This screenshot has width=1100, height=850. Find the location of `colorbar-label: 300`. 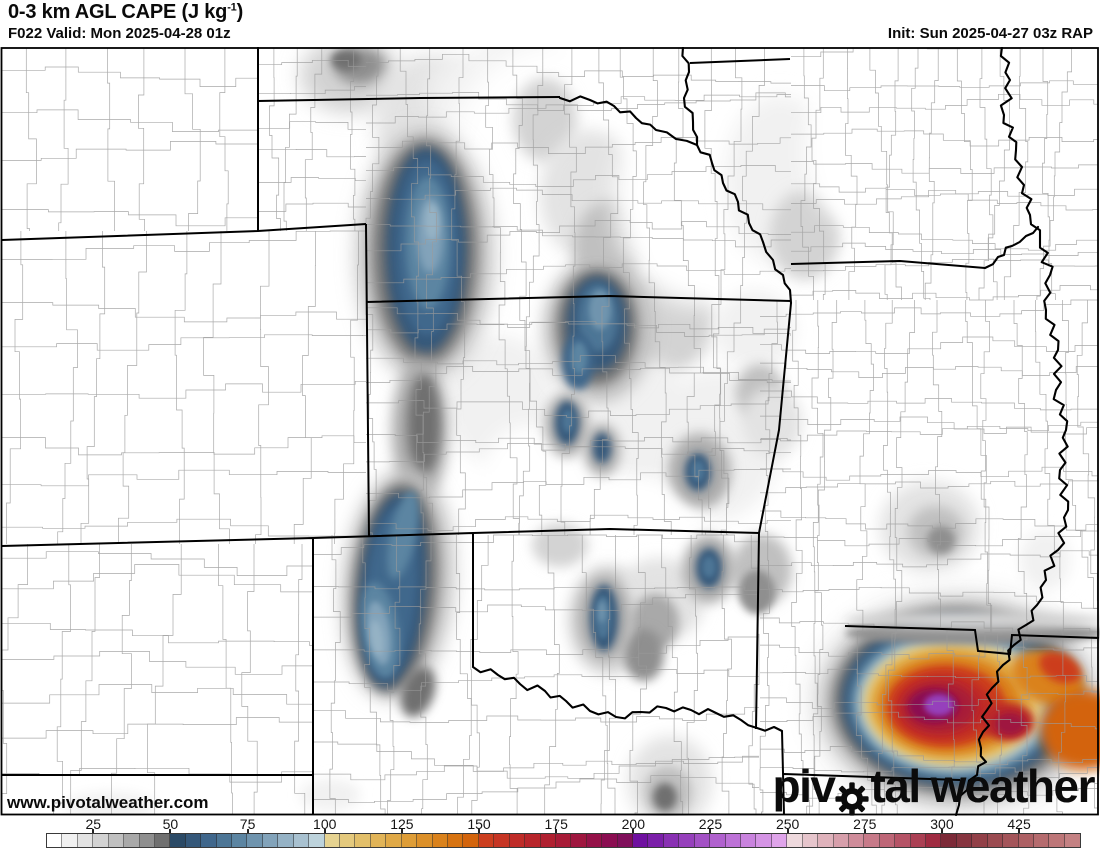

colorbar-label: 300 is located at coordinates (942, 824).